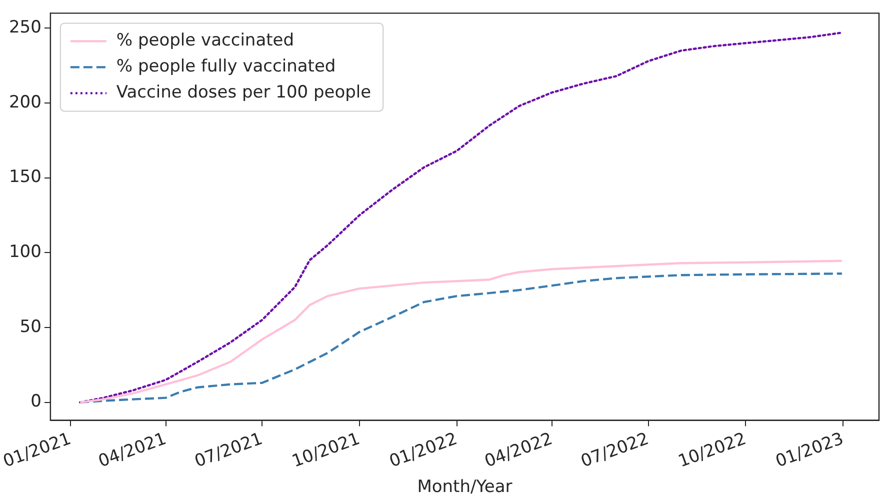 The width and height of the screenshot is (887, 500). Describe the element at coordinates (25, 177) in the screenshot. I see `y-tick-label: 150` at that location.